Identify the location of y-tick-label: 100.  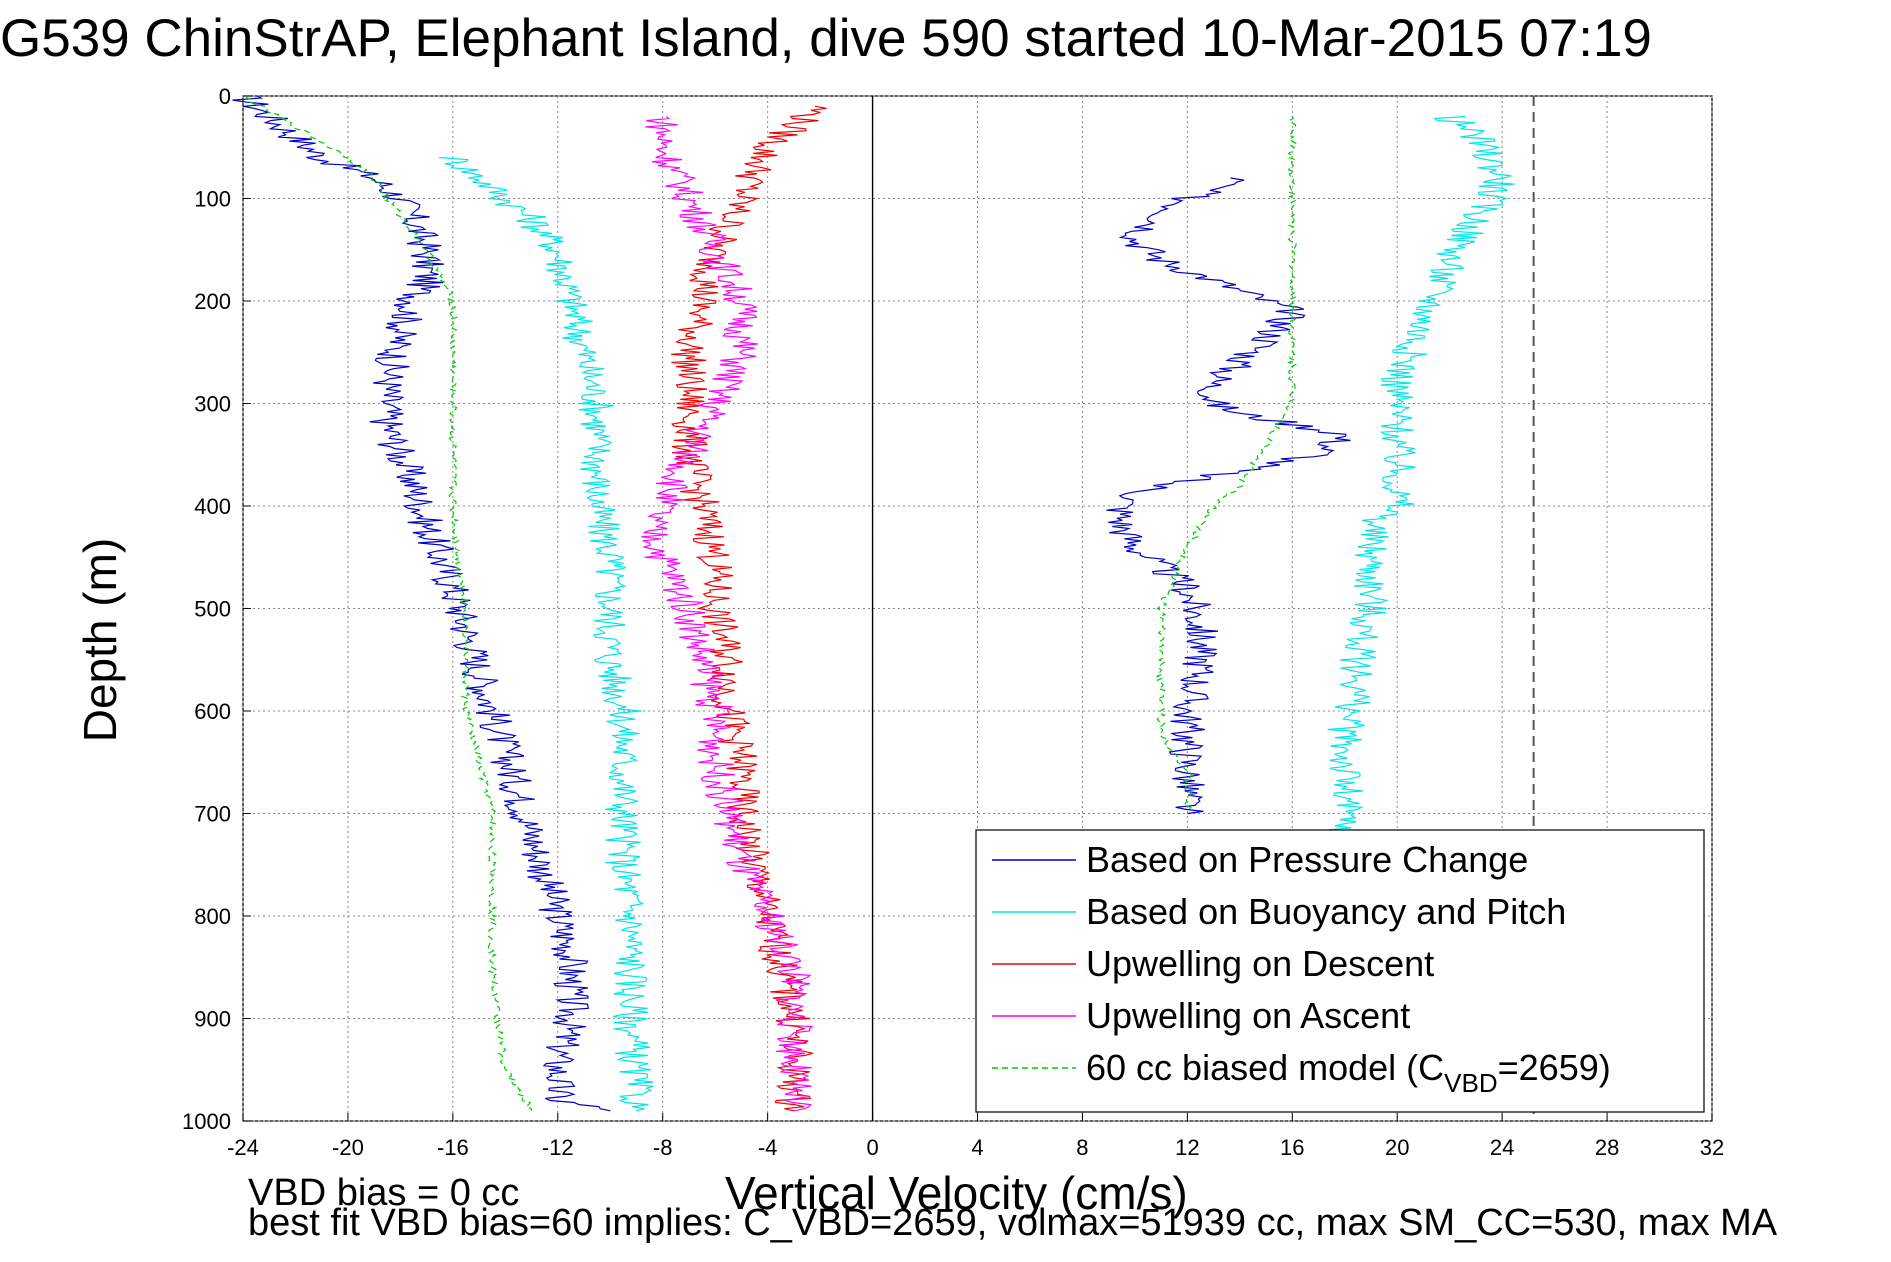
(212, 199).